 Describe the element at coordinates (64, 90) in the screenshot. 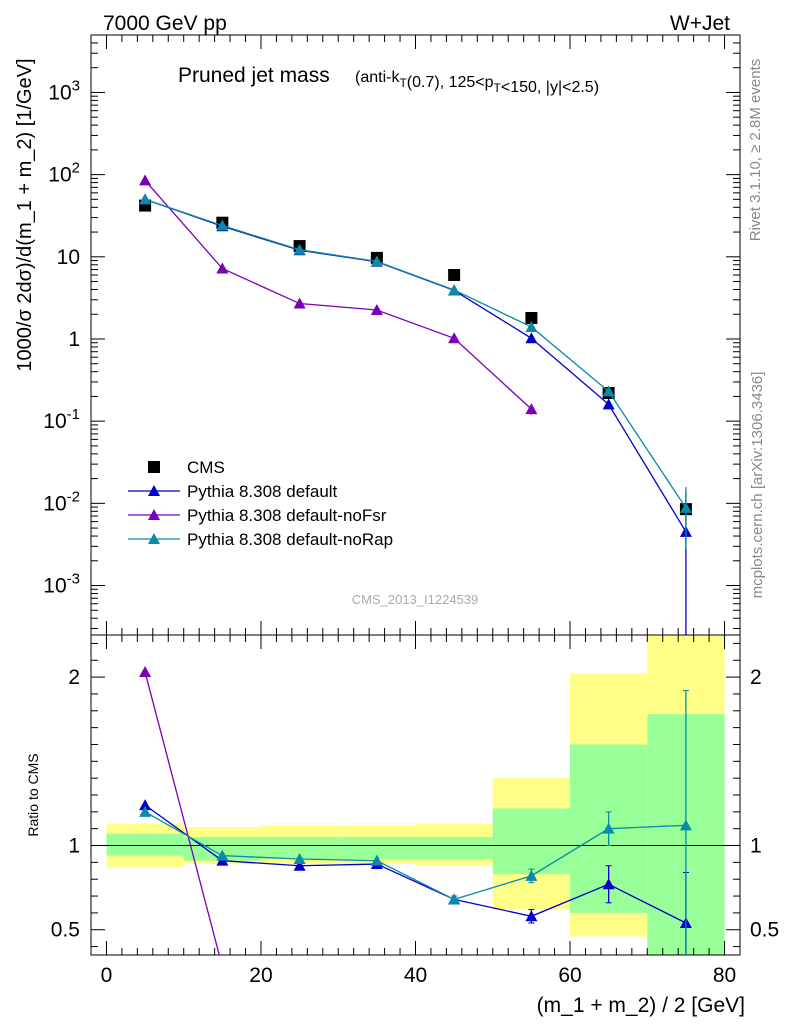

I see `y-tick-label: 10³` at that location.